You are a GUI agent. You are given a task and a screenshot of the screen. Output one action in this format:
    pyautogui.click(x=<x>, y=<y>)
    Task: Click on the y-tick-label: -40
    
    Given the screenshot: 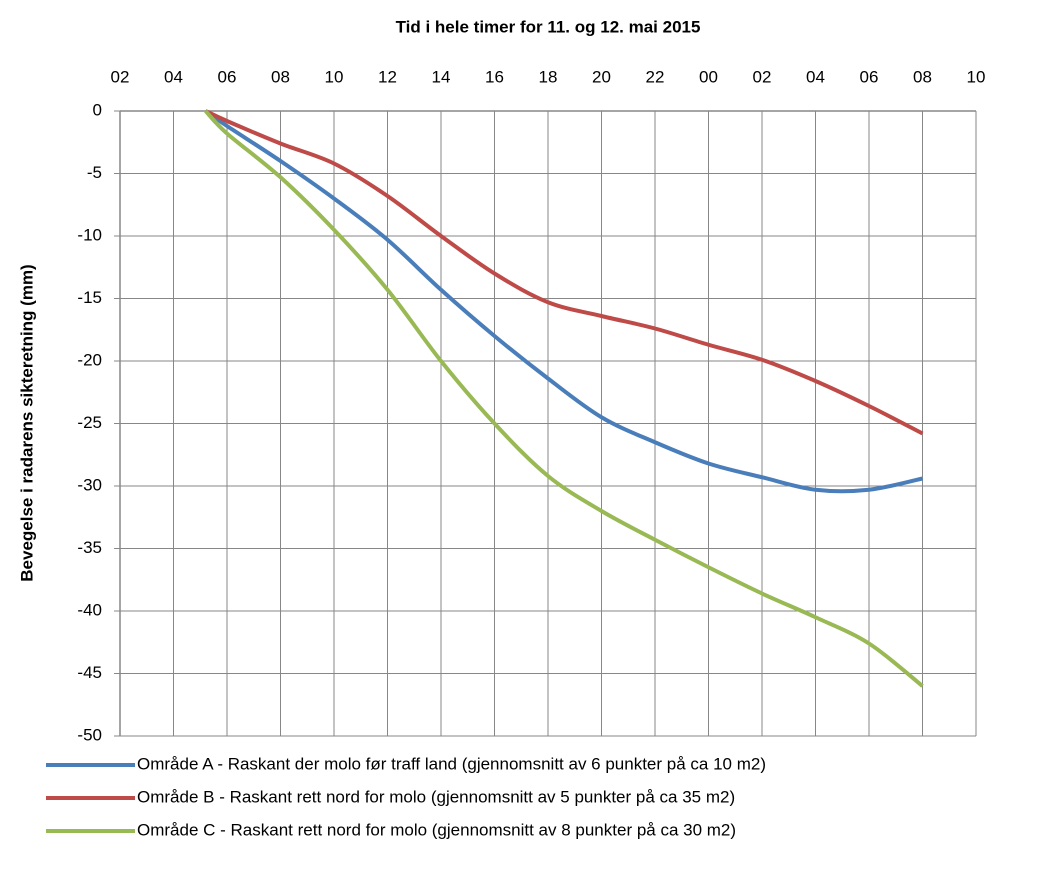 What is the action you would take?
    pyautogui.click(x=89, y=609)
    